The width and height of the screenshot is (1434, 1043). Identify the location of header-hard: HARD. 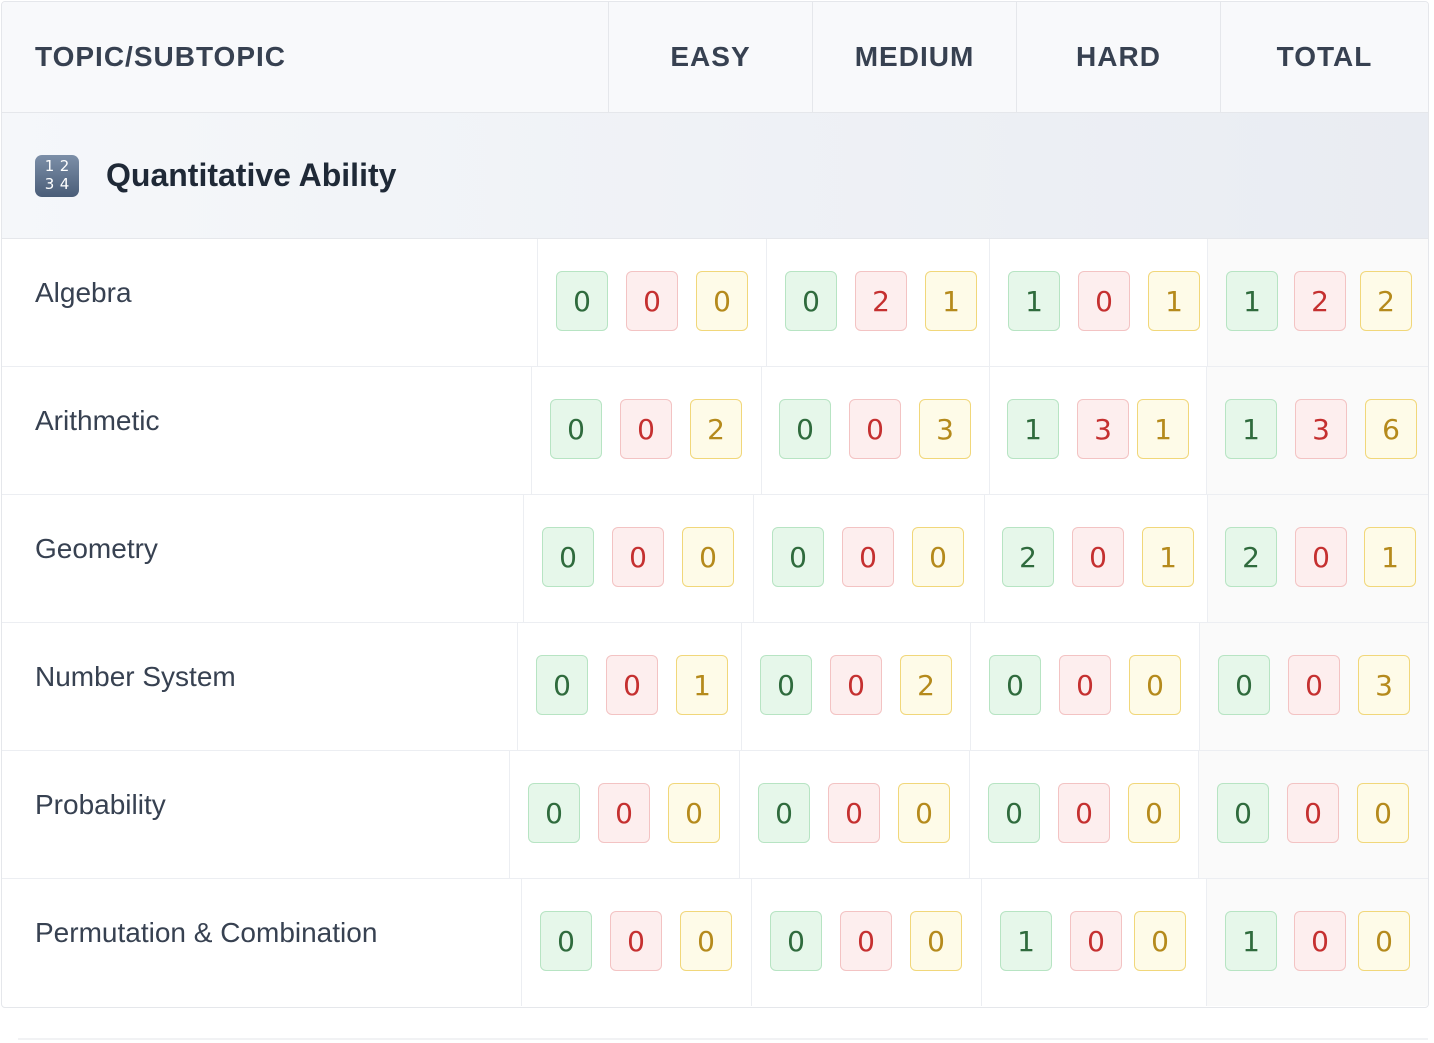
(1119, 57).